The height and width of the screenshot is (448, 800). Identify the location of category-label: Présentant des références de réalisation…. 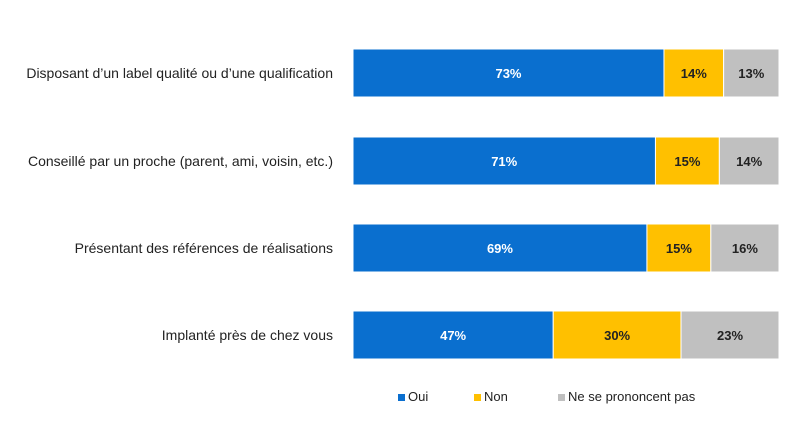
(204, 248).